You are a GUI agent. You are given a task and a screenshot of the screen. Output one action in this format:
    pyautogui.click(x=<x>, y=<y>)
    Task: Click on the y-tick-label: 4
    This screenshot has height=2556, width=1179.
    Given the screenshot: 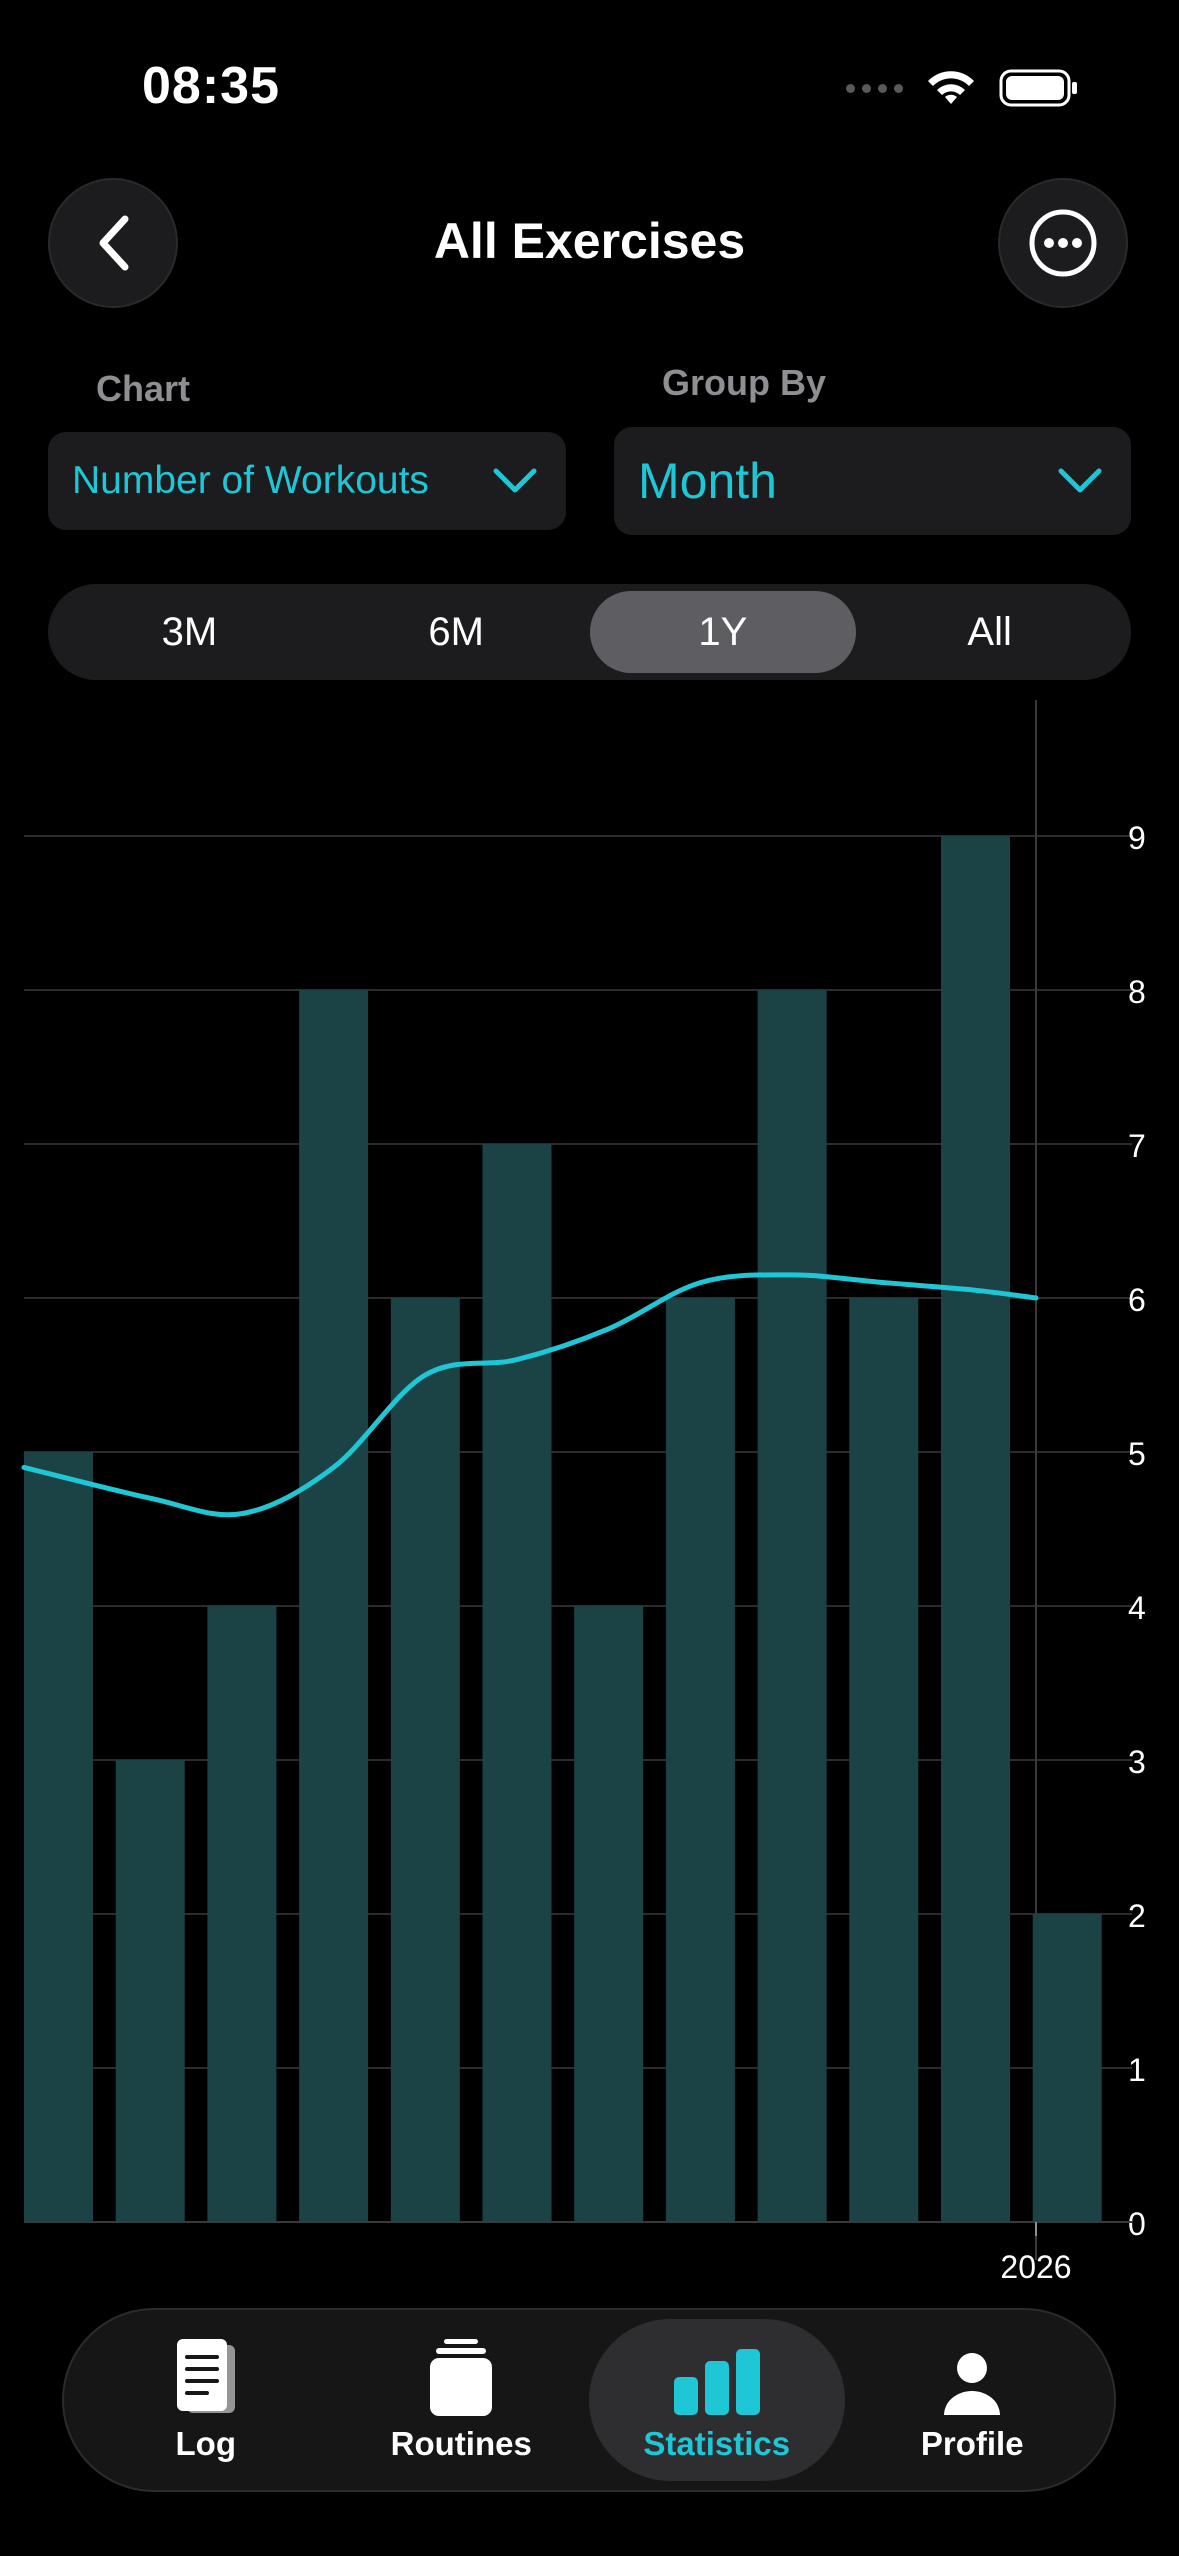 What is the action you would take?
    pyautogui.click(x=1137, y=1608)
    